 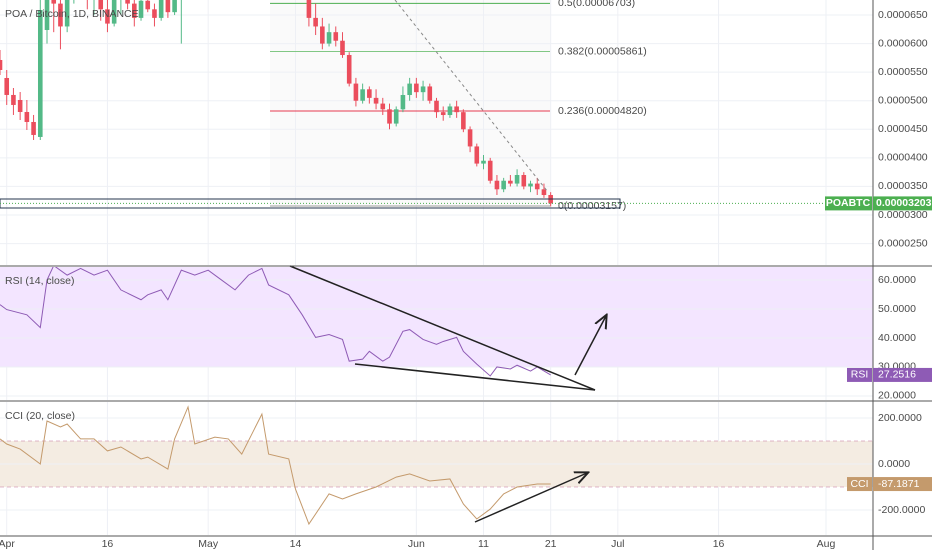 What do you see at coordinates (602, 111) in the screenshot?
I see `fib-label: 0.236(0.00004820)` at bounding box center [602, 111].